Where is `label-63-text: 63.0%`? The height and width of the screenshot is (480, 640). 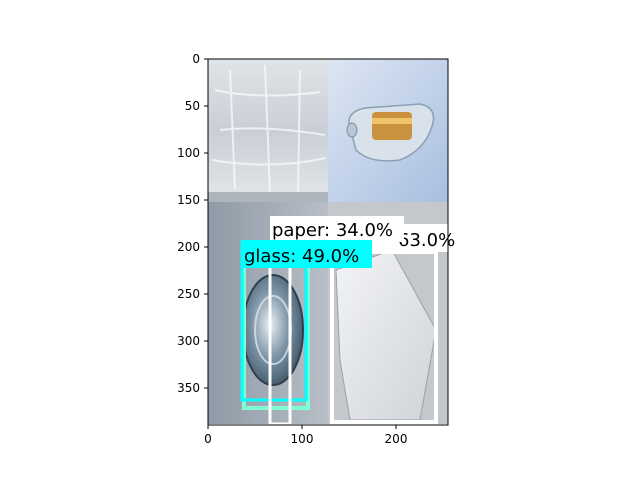 label-63-text: 63.0% is located at coordinates (426, 240).